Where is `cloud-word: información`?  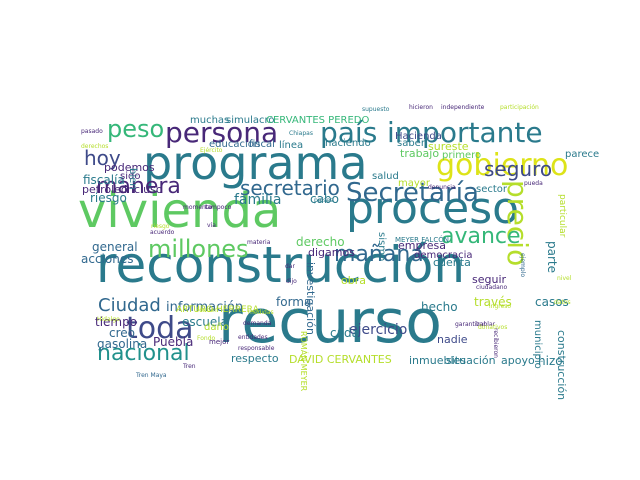 cloud-word: información is located at coordinates (205, 307).